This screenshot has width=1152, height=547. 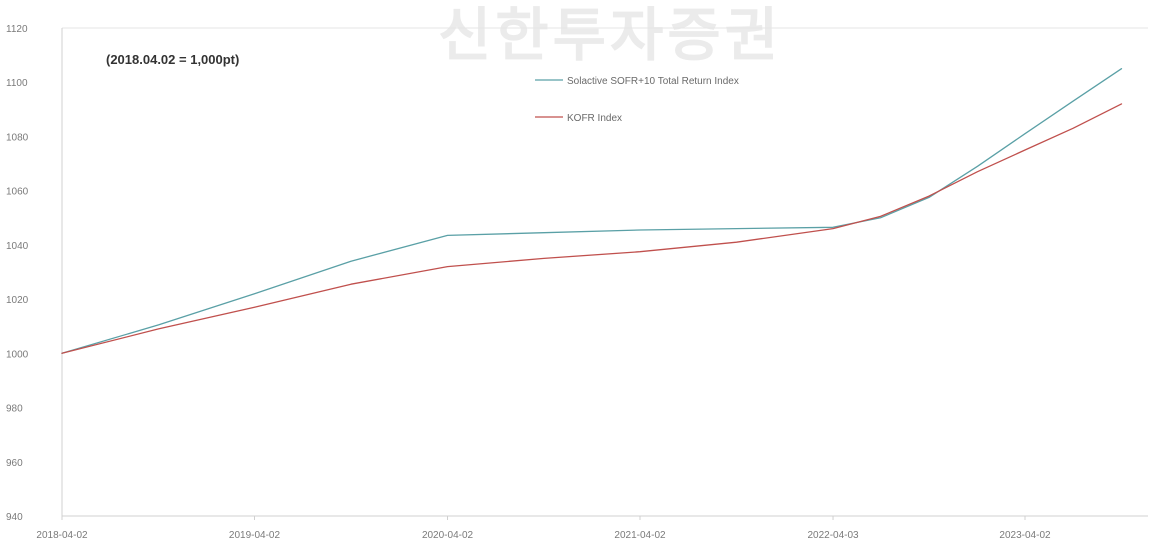 I want to click on x-tick-label: 2018-04-02, so click(x=62, y=535).